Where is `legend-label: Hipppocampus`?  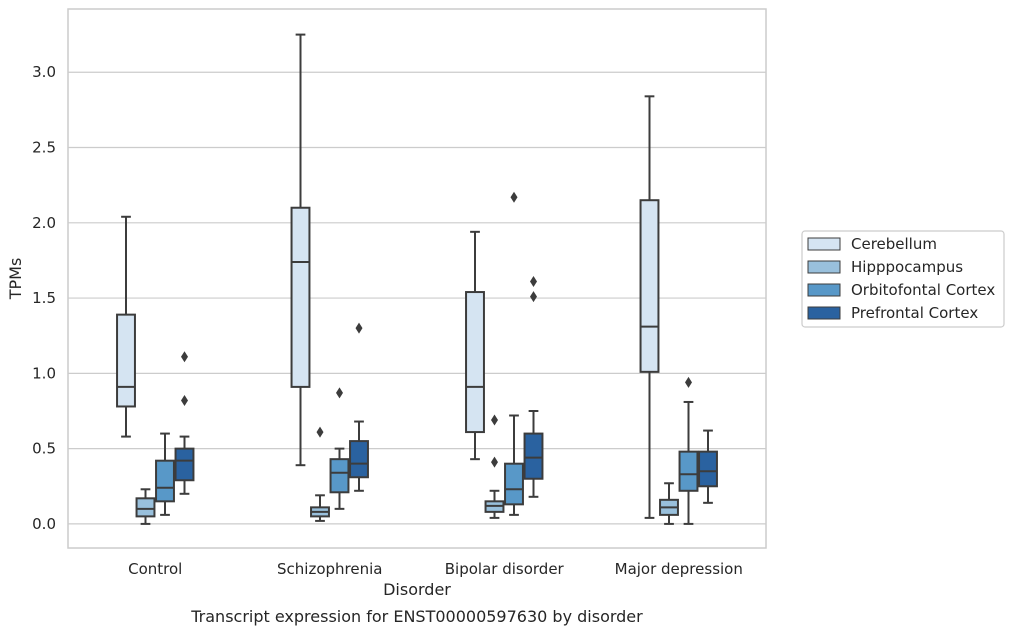
legend-label: Hipppocampus is located at coordinates (907, 267).